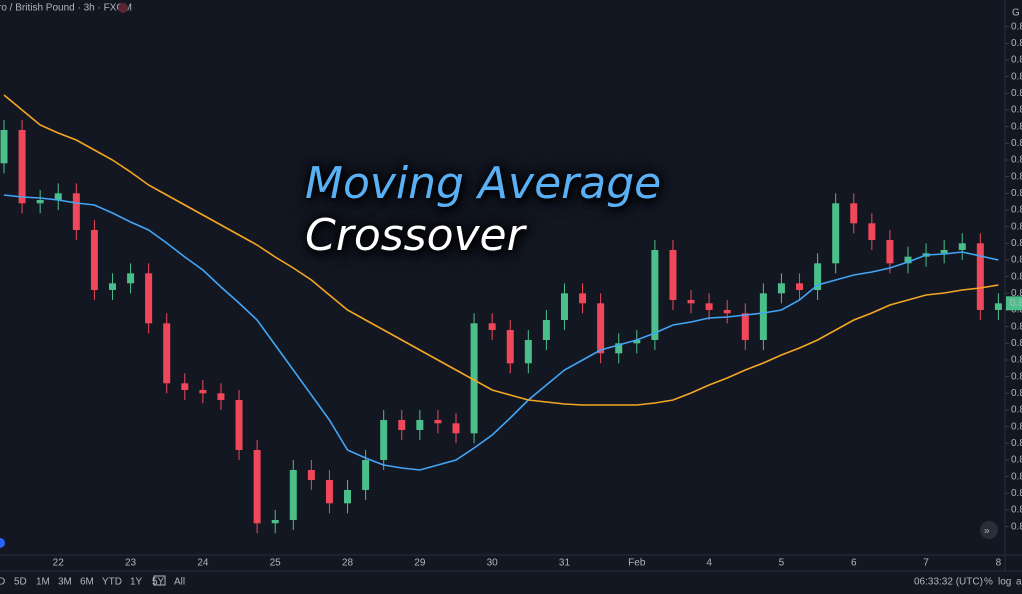  What do you see at coordinates (1016, 510) in the screenshot?
I see `y-tick-label: 0.831` at bounding box center [1016, 510].